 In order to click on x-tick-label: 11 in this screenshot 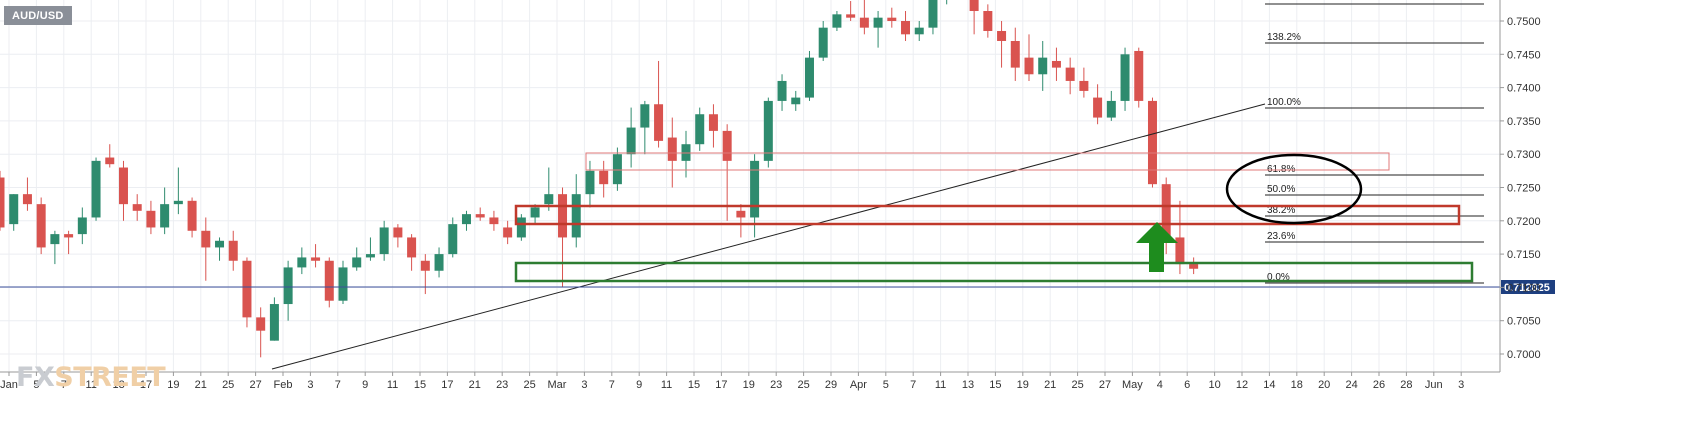, I will do `click(940, 385)`.